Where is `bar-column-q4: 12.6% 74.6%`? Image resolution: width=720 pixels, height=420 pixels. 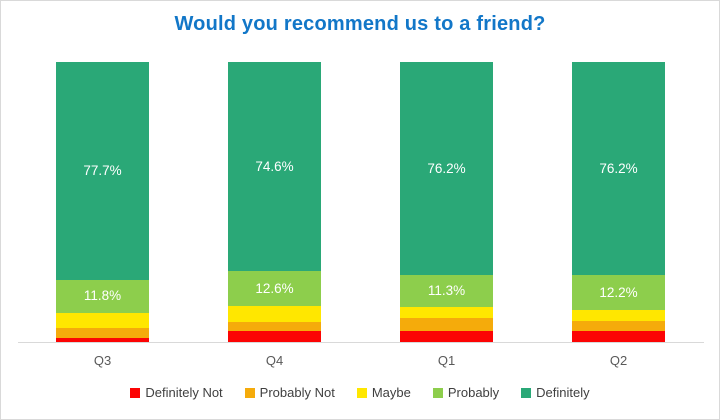 bar-column-q4: 12.6% 74.6% is located at coordinates (274, 202).